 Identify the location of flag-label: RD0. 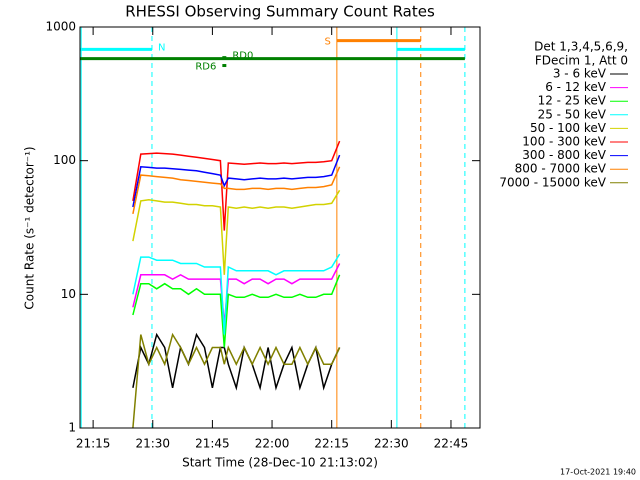
(242, 56).